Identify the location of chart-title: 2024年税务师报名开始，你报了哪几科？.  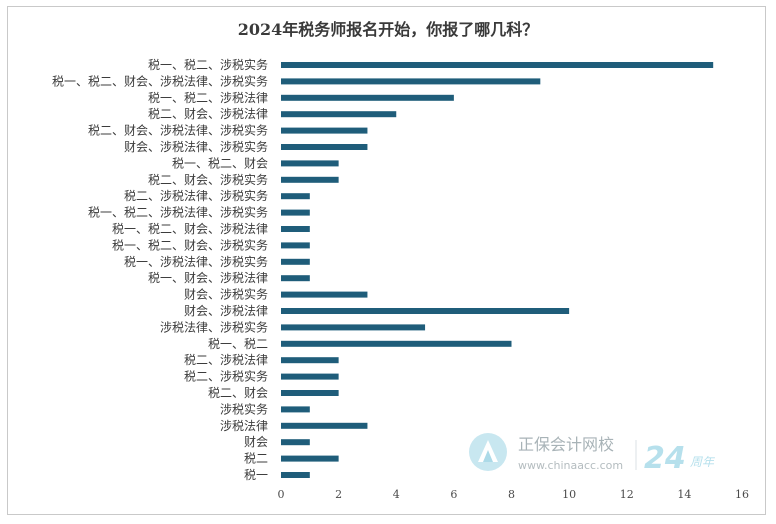
(388, 29).